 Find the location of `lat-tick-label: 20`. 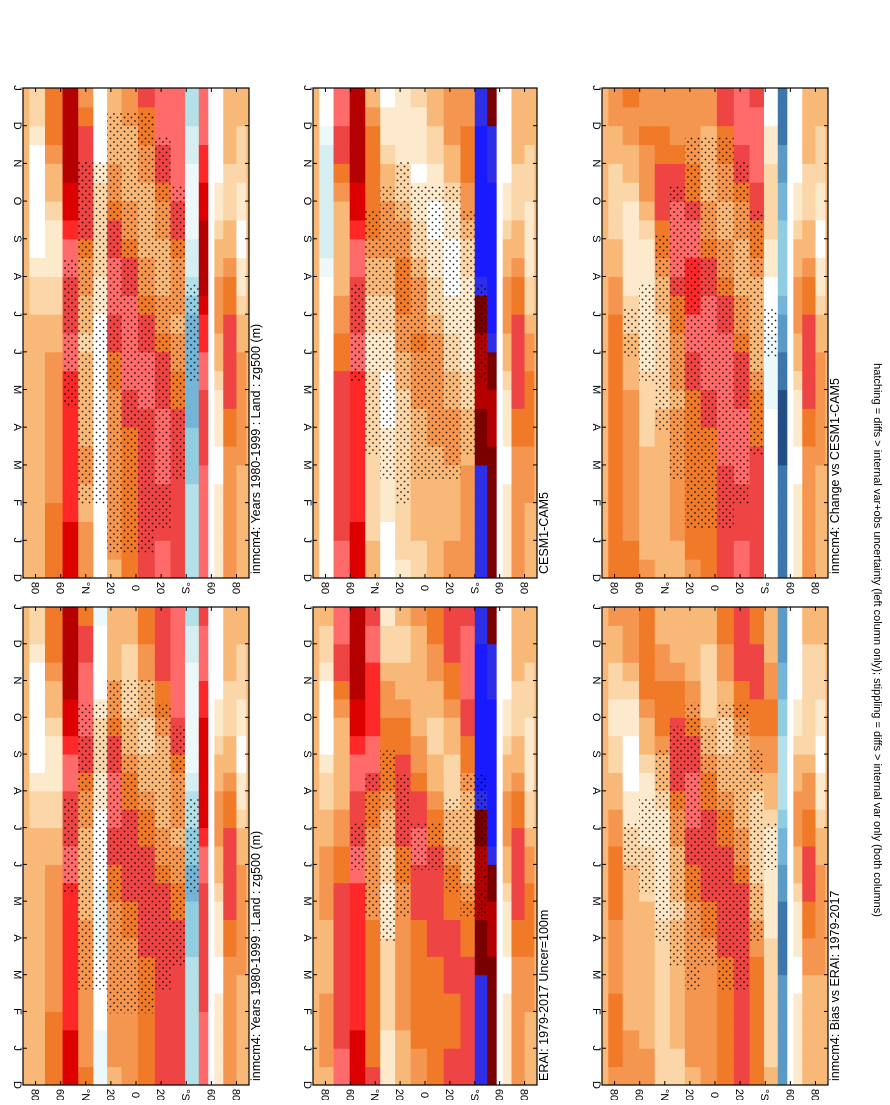

lat-tick-label: 20 is located at coordinates (399, 1094).